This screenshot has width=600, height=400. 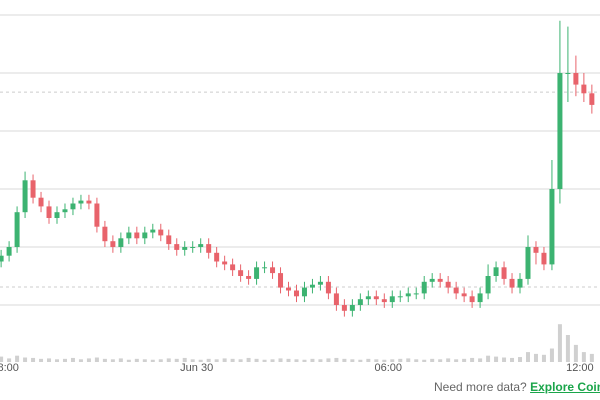 I want to click on footer-link: Explore CoinDesk, so click(x=565, y=387).